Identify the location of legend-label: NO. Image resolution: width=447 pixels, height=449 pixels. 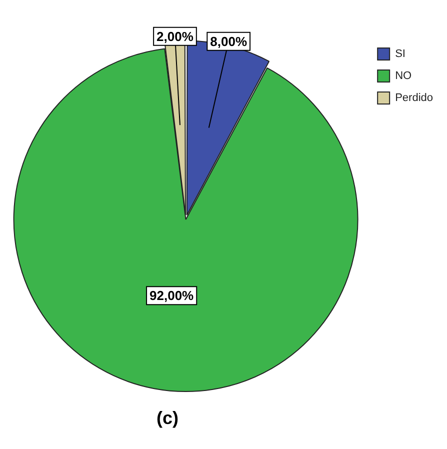
(403, 76).